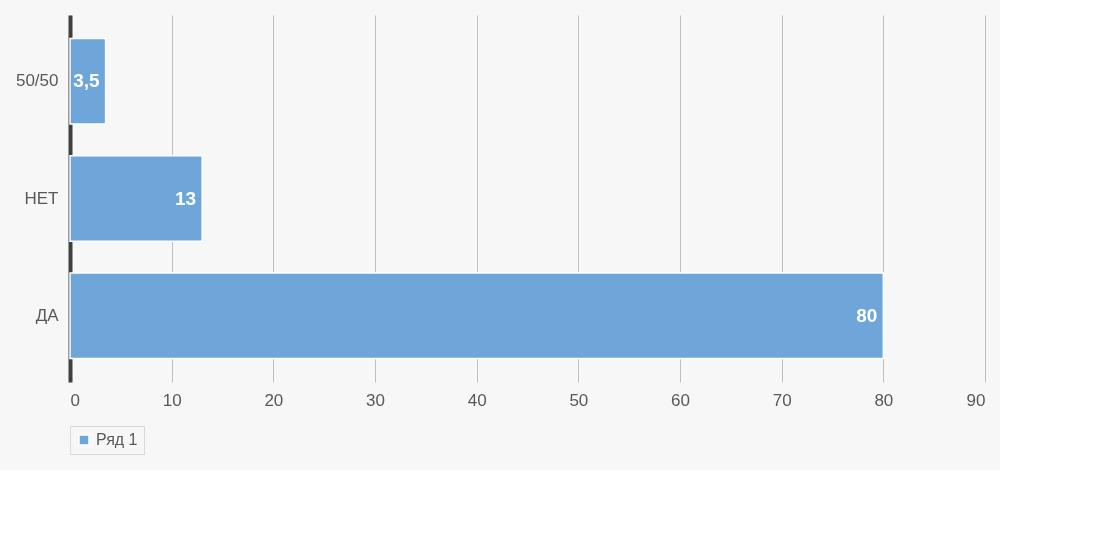 Image resolution: width=1099 pixels, height=549 pixels. What do you see at coordinates (47, 315) in the screenshot?
I see `y-tick-label: ДА` at bounding box center [47, 315].